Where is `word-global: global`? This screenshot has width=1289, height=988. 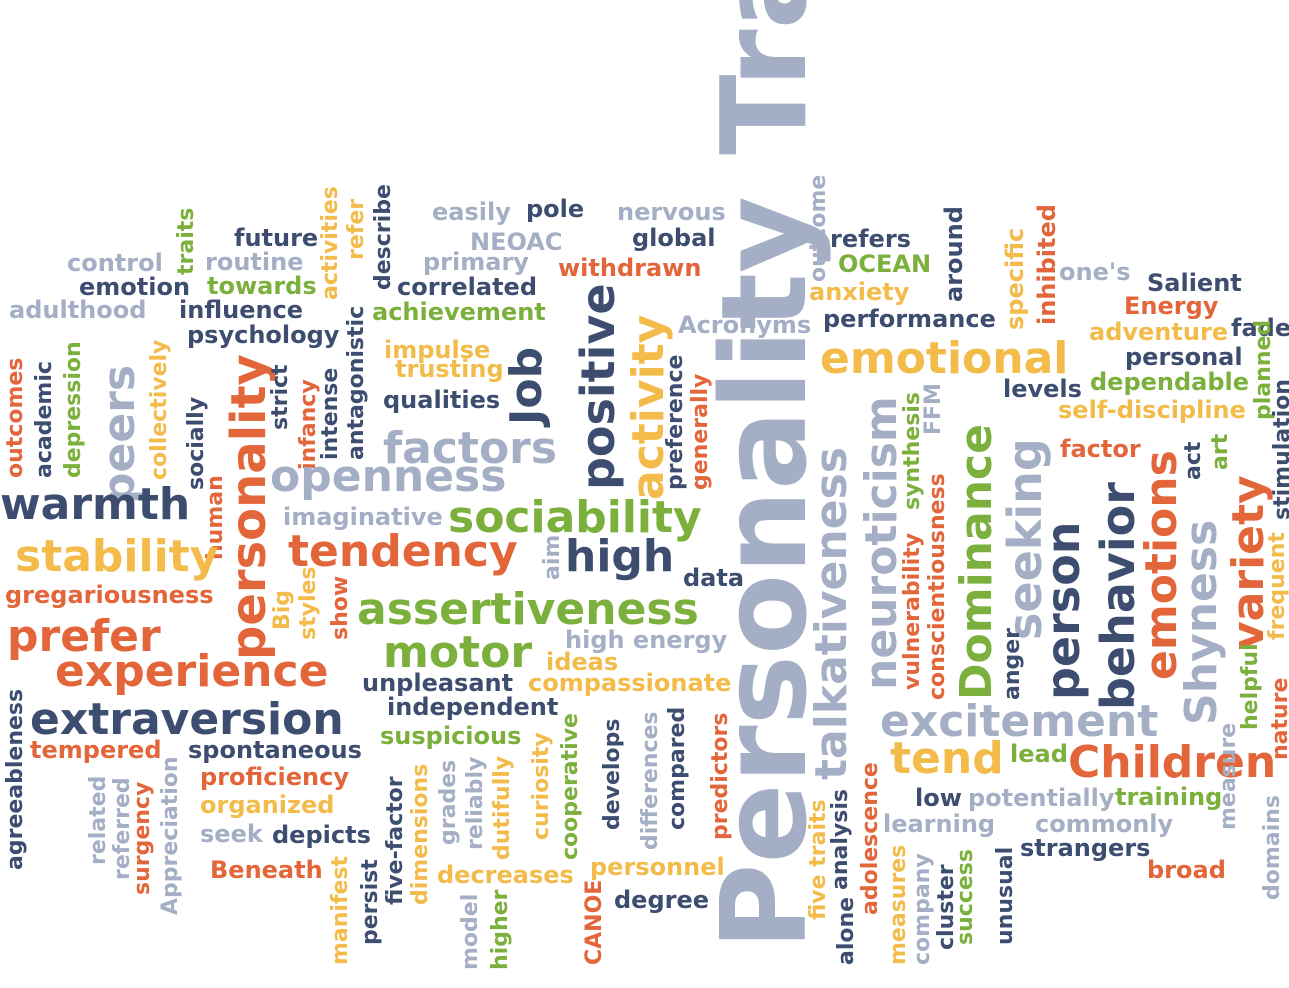
word-global: global is located at coordinates (674, 238).